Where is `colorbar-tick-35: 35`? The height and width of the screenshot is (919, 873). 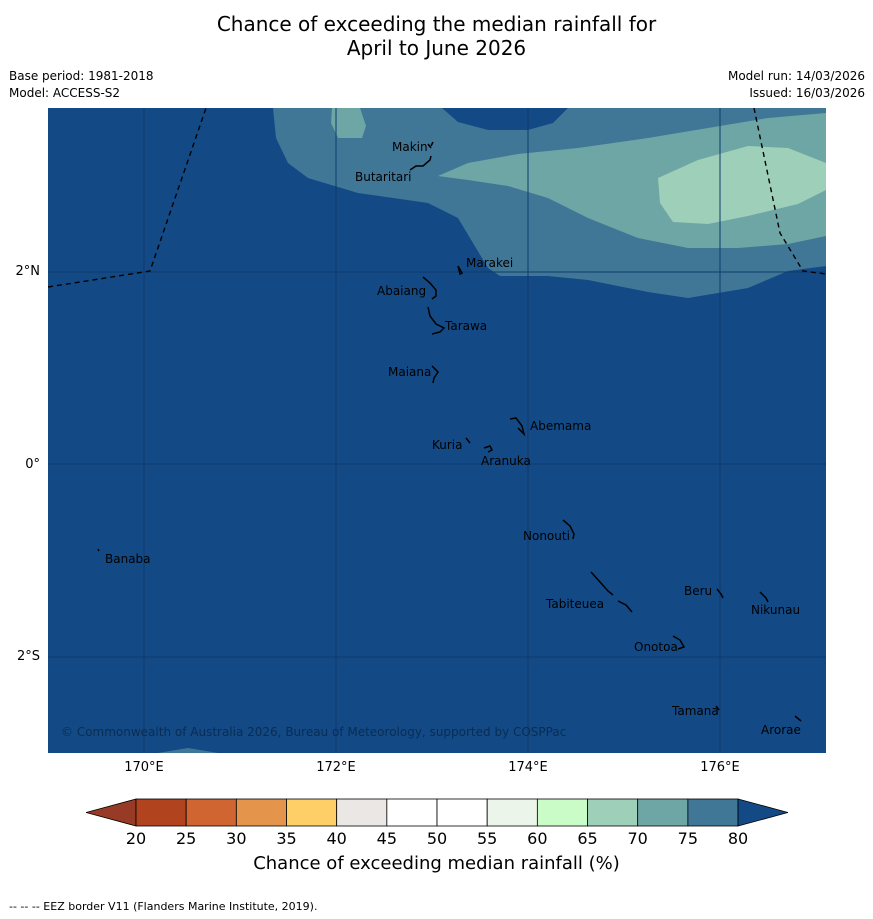 colorbar-tick-35: 35 is located at coordinates (286, 838).